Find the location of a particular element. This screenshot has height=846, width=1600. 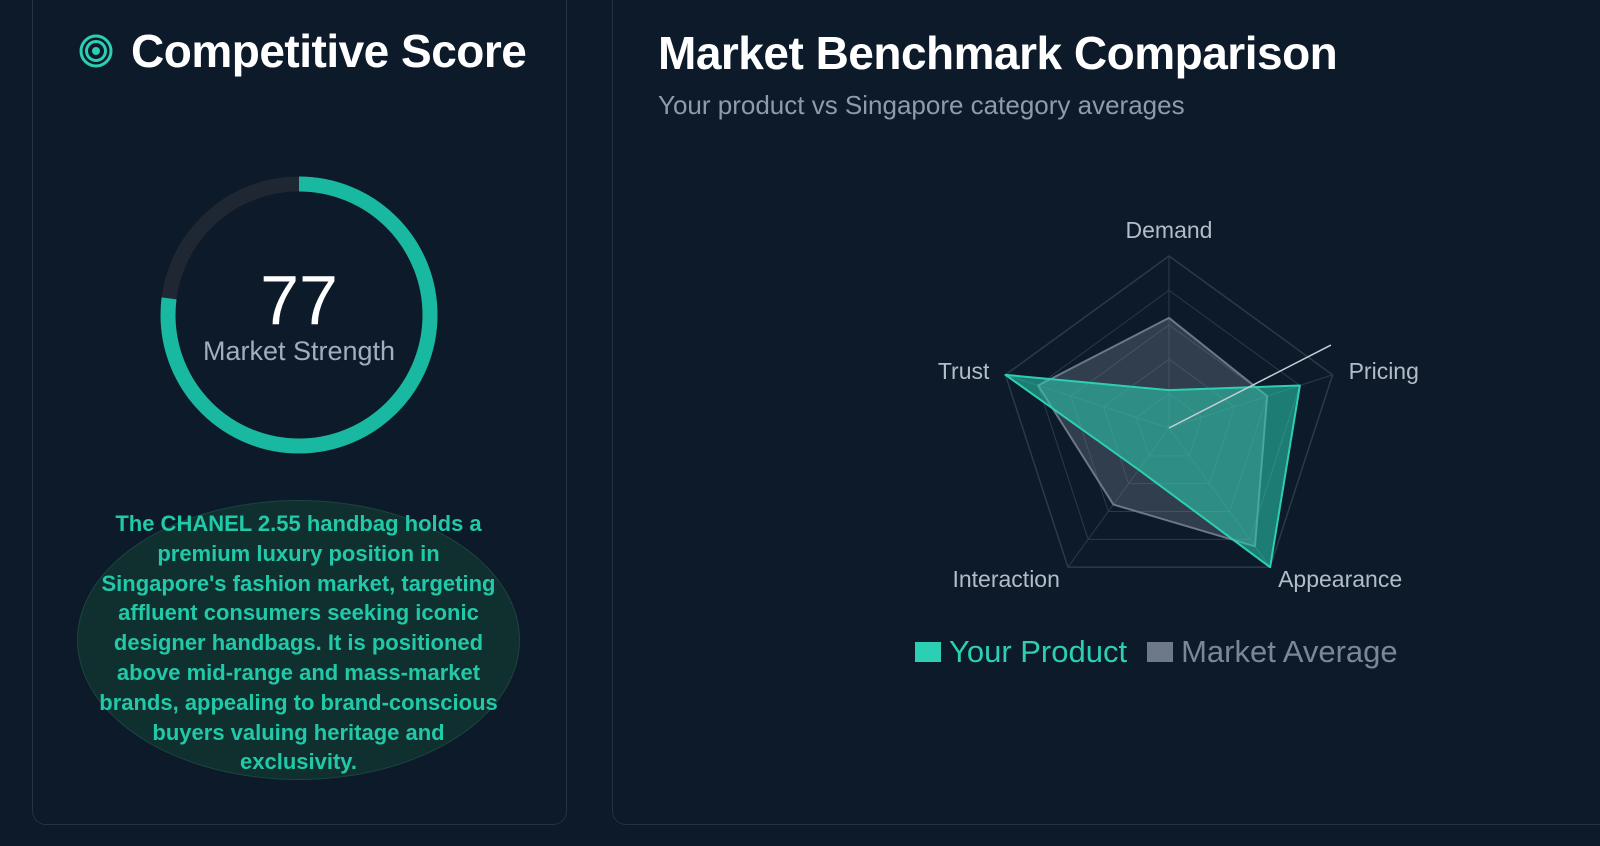

radar-axis-label-pricing: Pricing is located at coordinates (1384, 371).